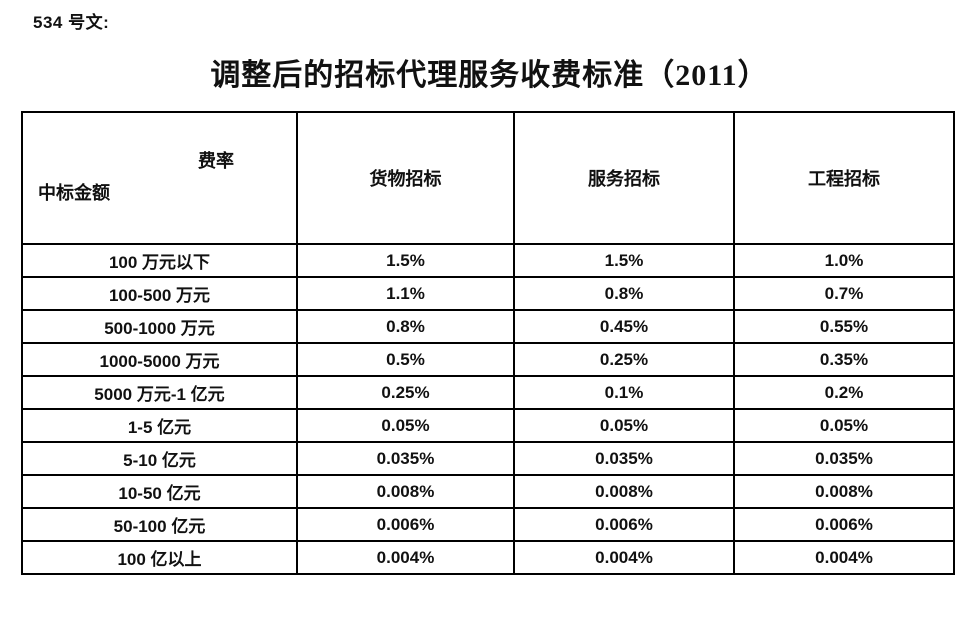 Image resolution: width=979 pixels, height=629 pixels. Describe the element at coordinates (844, 392) in the screenshot. I see `fee-cell: 0.2%` at that location.